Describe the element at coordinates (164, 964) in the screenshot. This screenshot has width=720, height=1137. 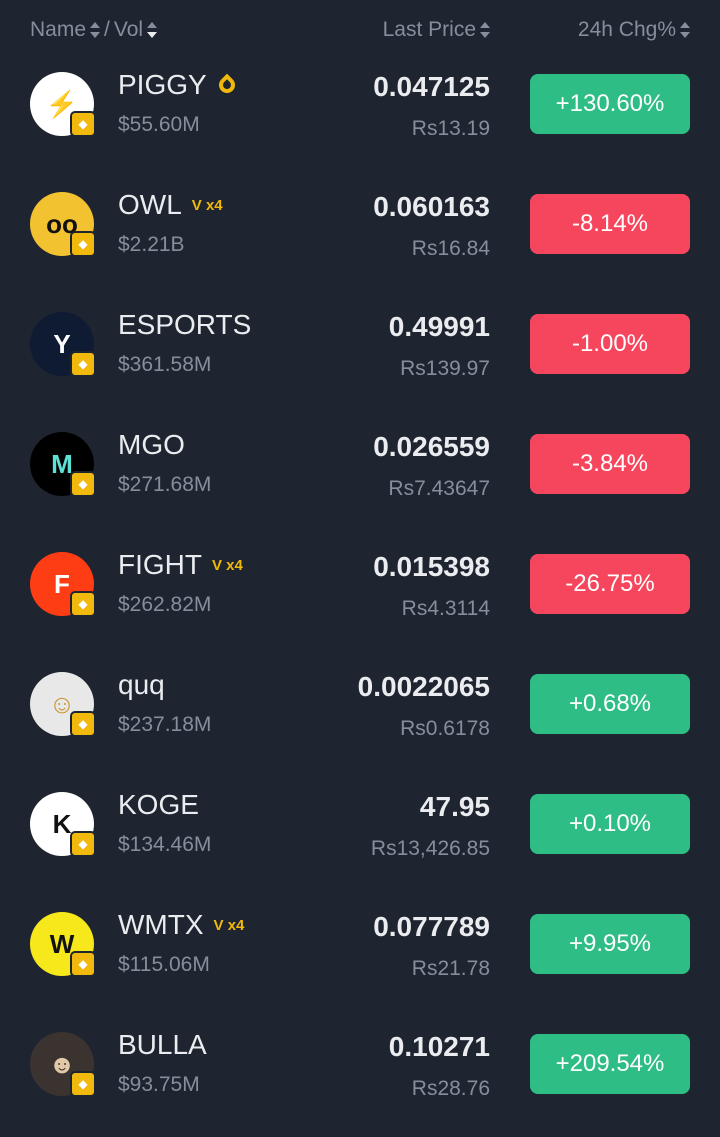
I see `token-volume: $115.06M` at that location.